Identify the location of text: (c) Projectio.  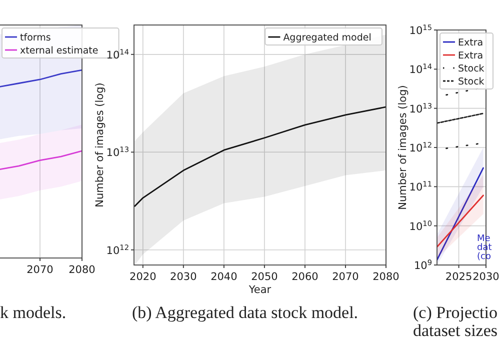
(455, 312).